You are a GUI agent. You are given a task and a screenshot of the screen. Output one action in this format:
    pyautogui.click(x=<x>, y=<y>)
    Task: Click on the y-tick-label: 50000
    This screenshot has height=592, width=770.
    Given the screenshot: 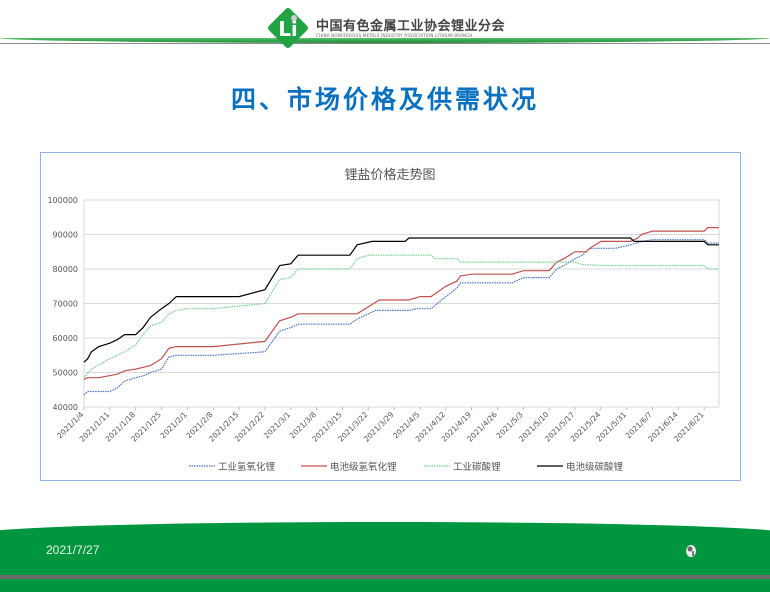 What is the action you would take?
    pyautogui.click(x=65, y=373)
    